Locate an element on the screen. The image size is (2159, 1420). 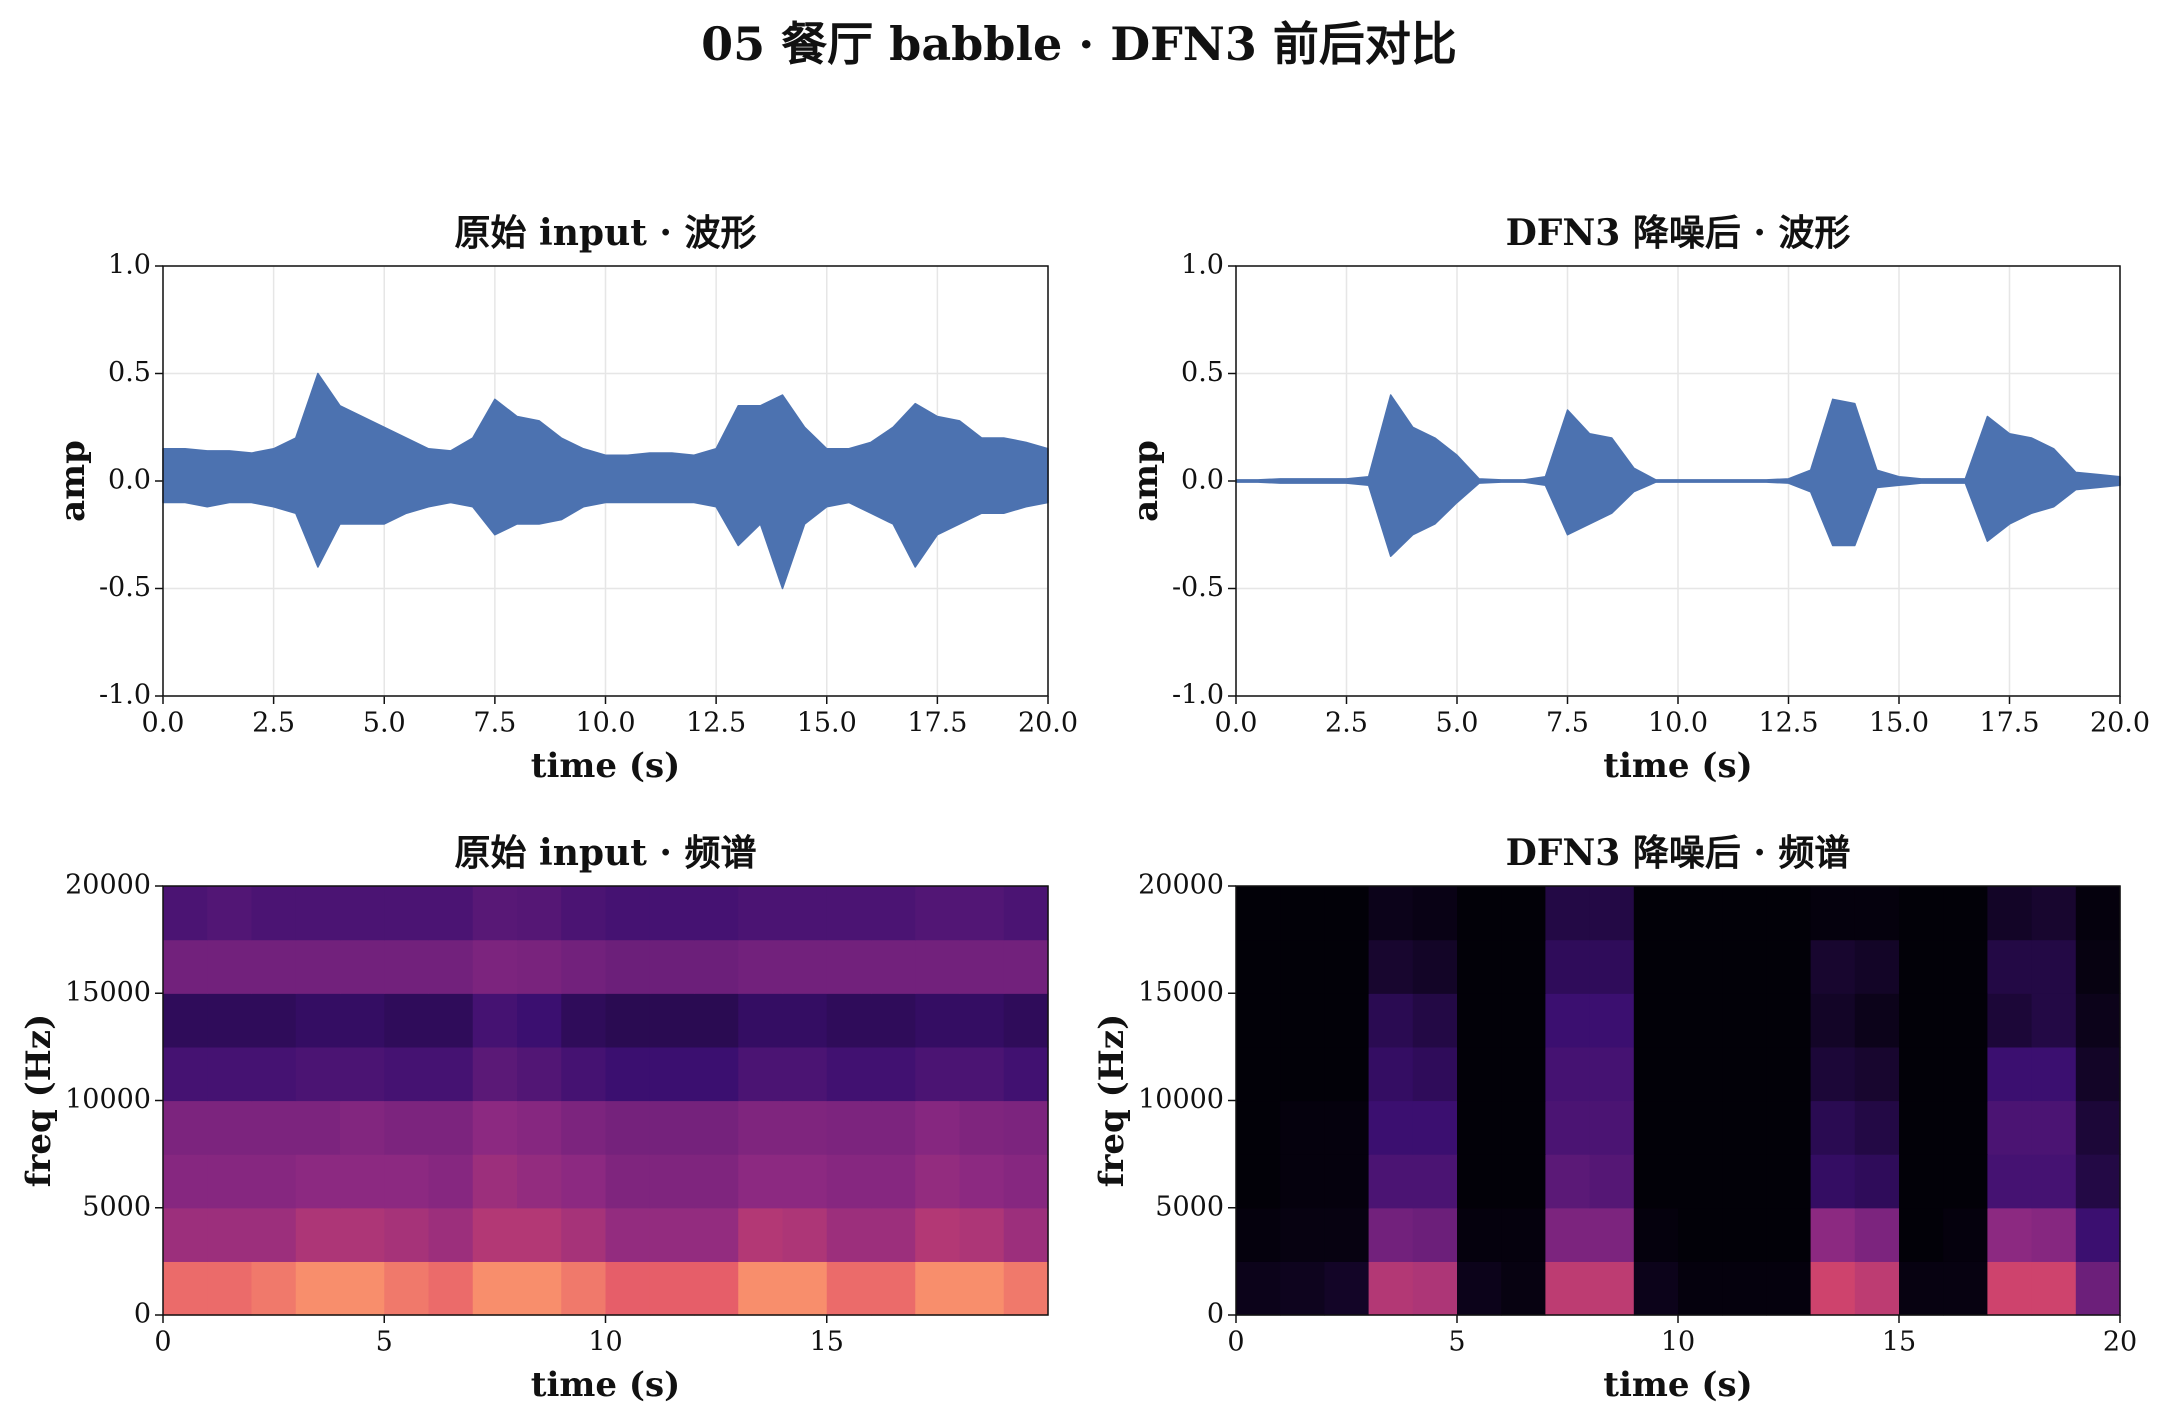
x-tick-label: 20.0 is located at coordinates (2120, 723).